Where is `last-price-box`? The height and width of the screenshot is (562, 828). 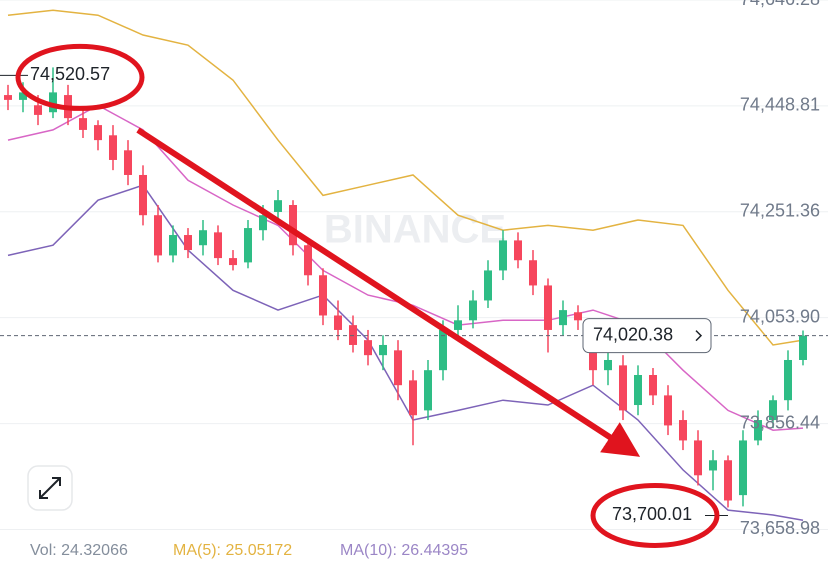 last-price-box is located at coordinates (647, 336).